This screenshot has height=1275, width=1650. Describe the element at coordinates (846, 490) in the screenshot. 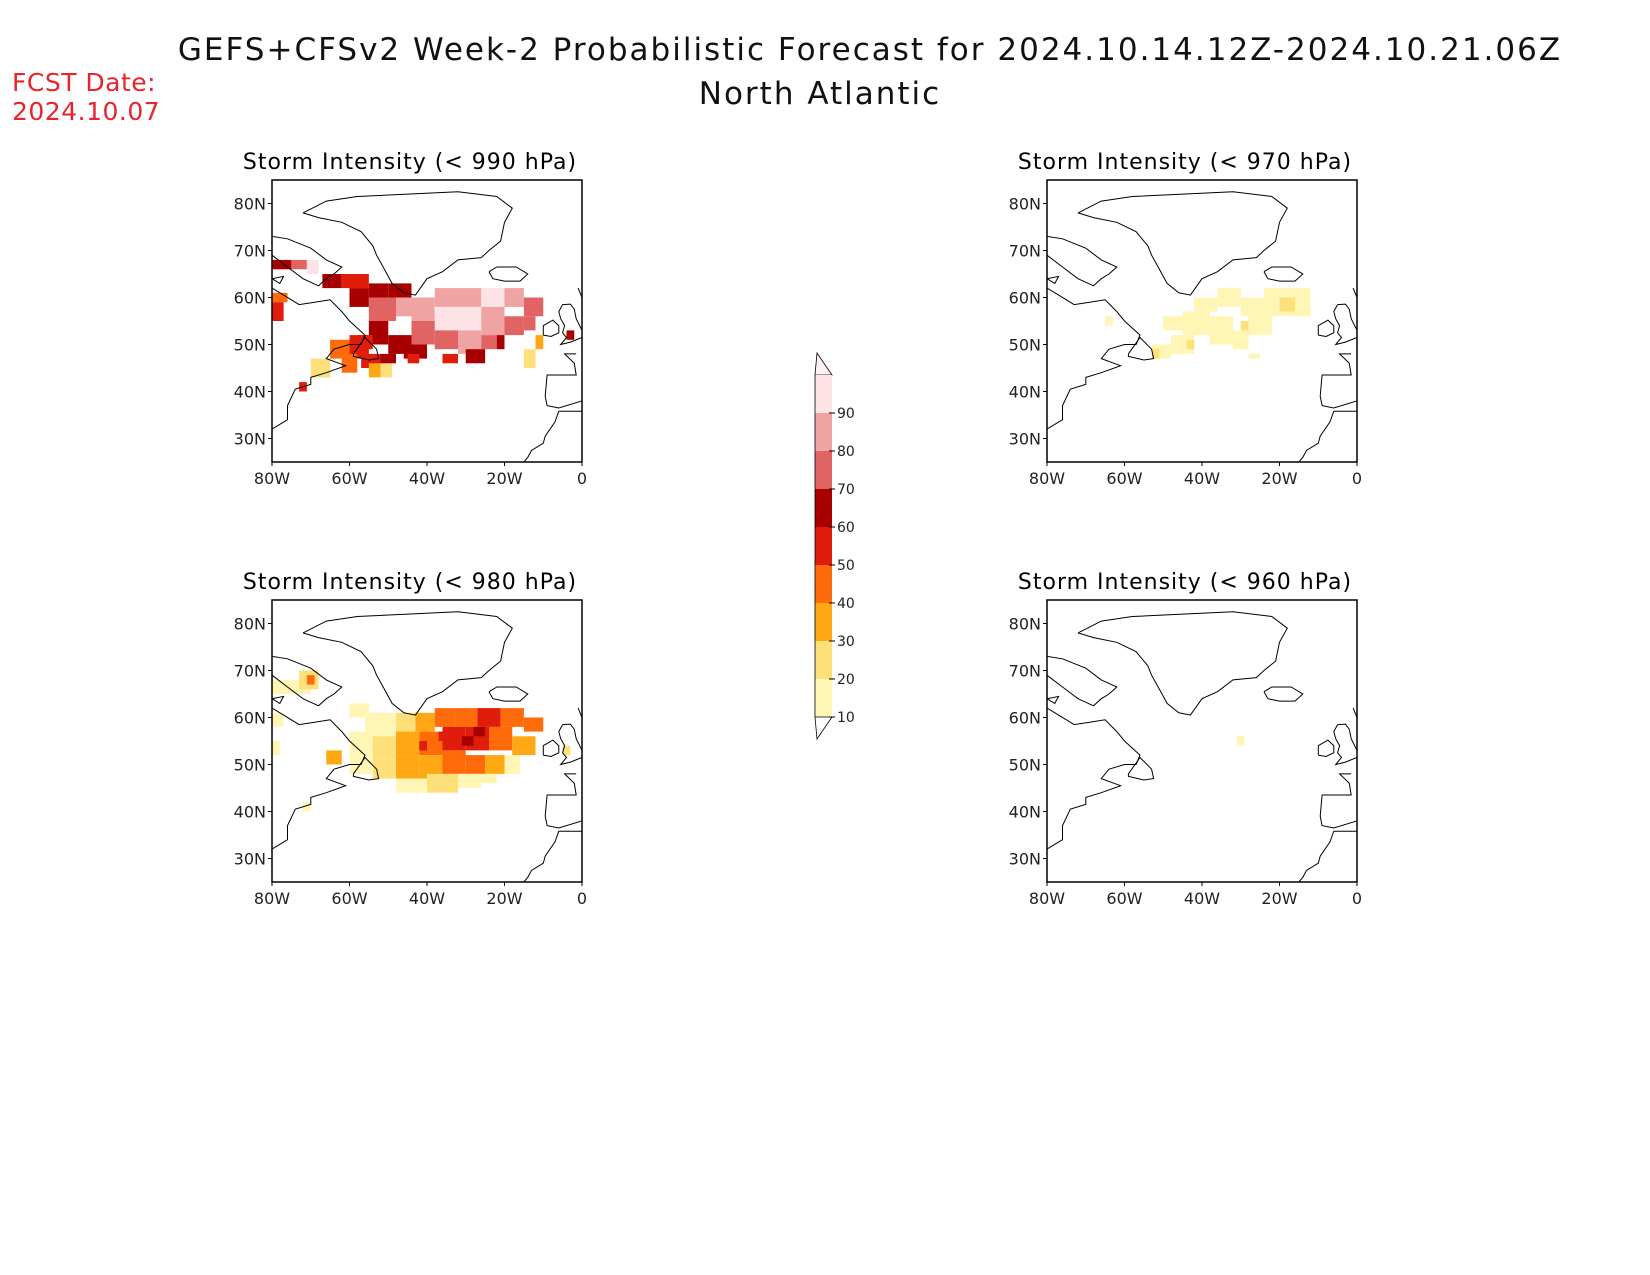

I see `colorbar-label: 70` at that location.